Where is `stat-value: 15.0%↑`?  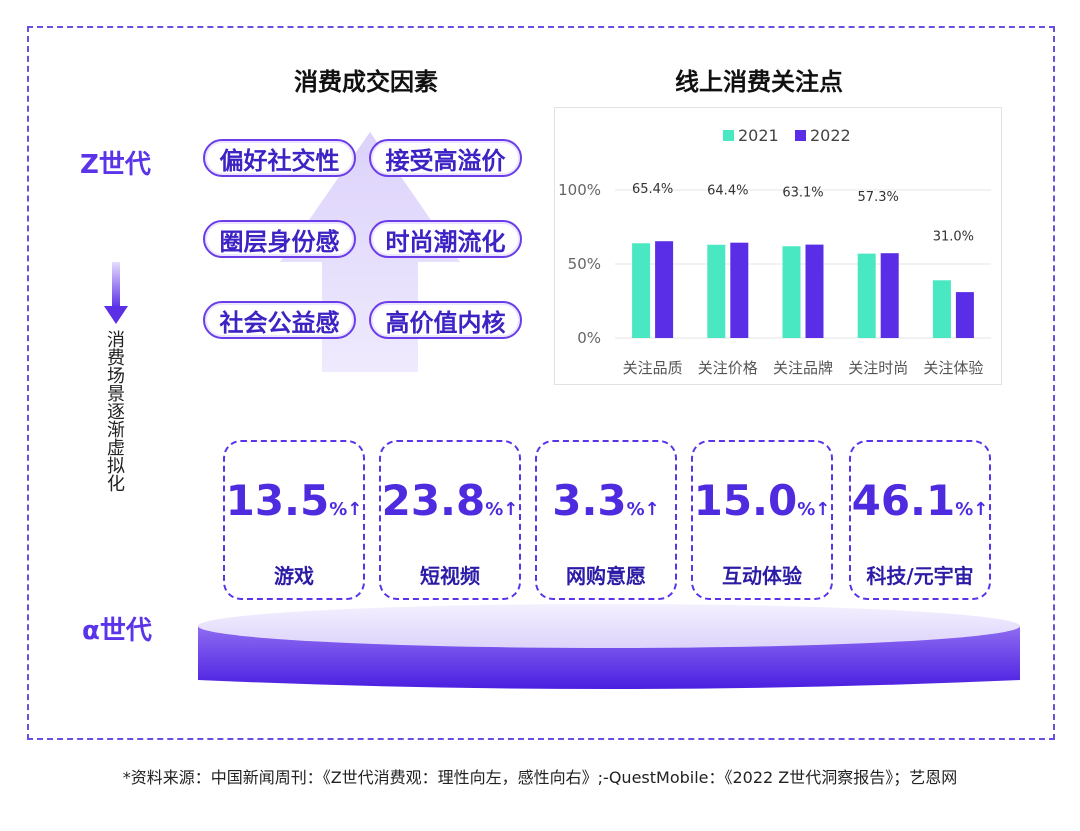
stat-value: 15.0%↑ is located at coordinates (762, 500).